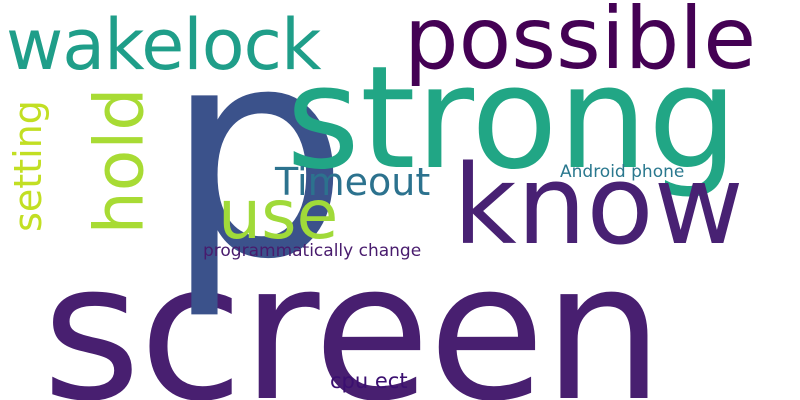 The width and height of the screenshot is (800, 400). I want to click on word-hold: hold, so click(120, 161).